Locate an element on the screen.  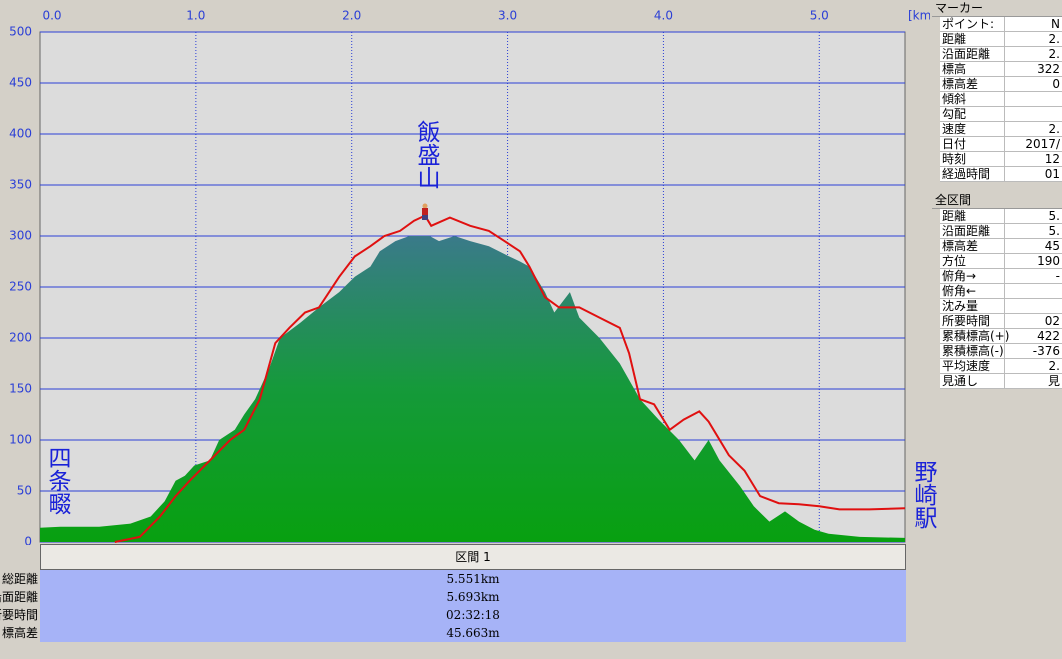
annotation: 四条畷 is located at coordinates (57, 480).